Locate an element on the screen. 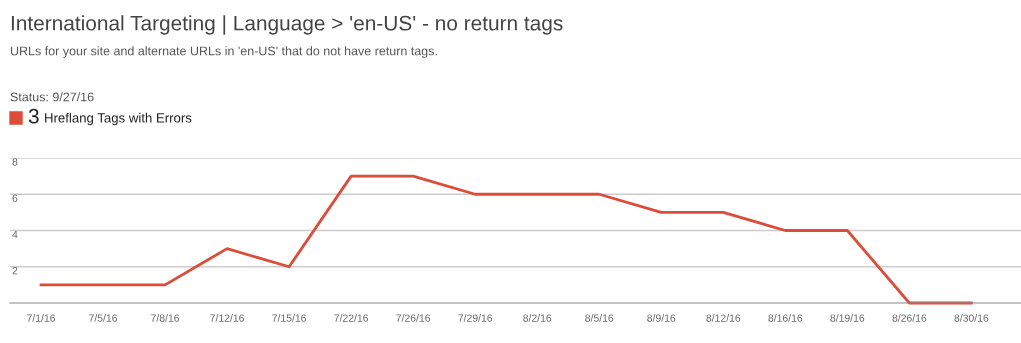  y-tick-label: 2 is located at coordinates (15, 271).